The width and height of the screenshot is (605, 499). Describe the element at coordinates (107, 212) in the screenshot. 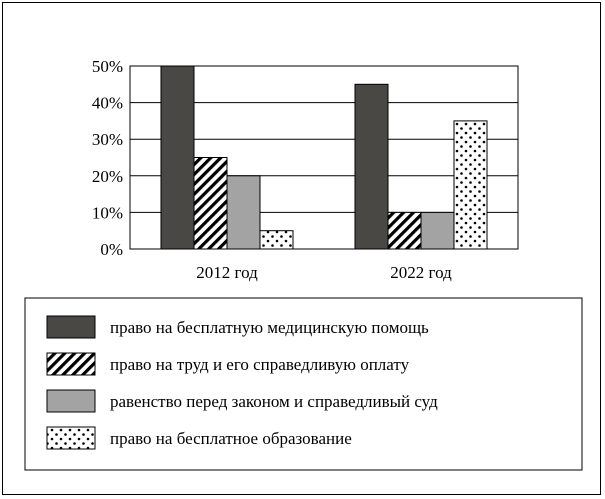

I see `y-tick-label: 10%` at that location.